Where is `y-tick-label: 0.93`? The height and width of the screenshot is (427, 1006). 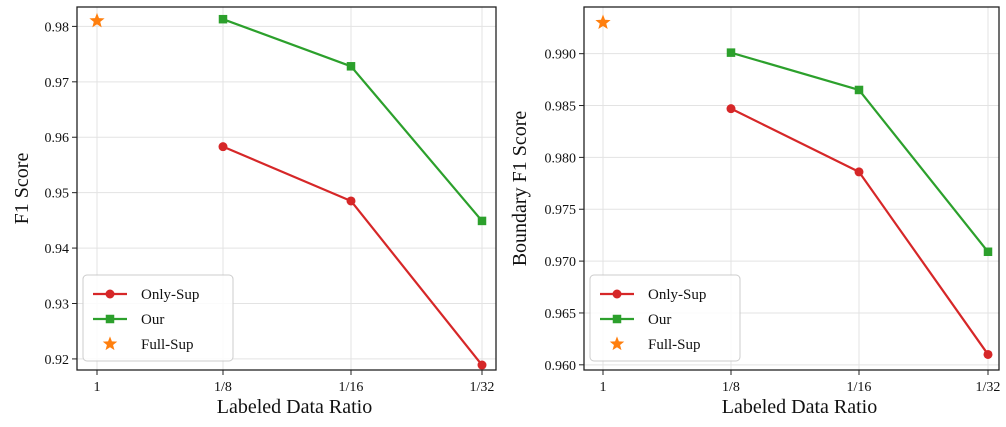
y-tick-label: 0.93 is located at coordinates (57, 304).